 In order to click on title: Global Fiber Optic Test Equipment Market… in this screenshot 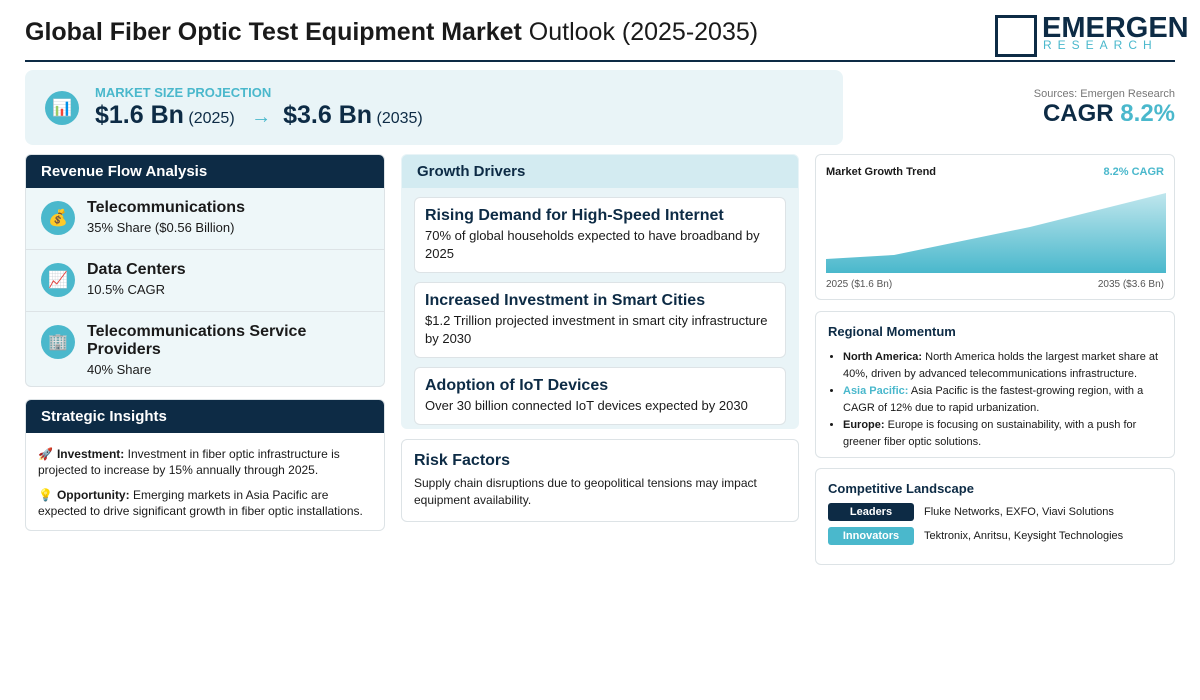, I will do `click(391, 32)`.